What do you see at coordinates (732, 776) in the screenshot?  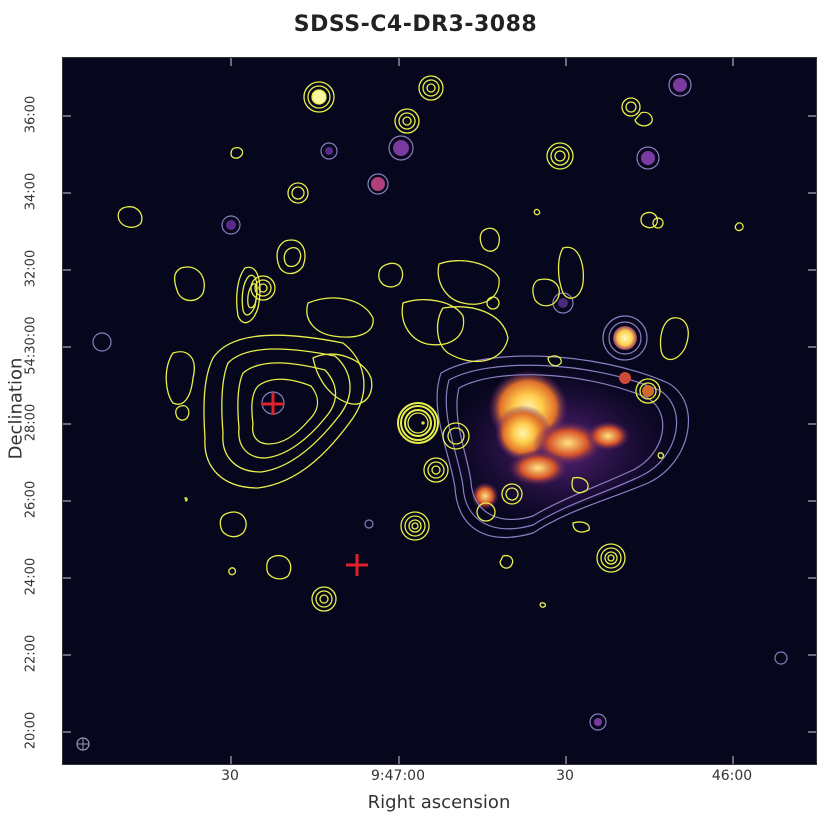 I see `x-tick-label: 46:00` at bounding box center [732, 776].